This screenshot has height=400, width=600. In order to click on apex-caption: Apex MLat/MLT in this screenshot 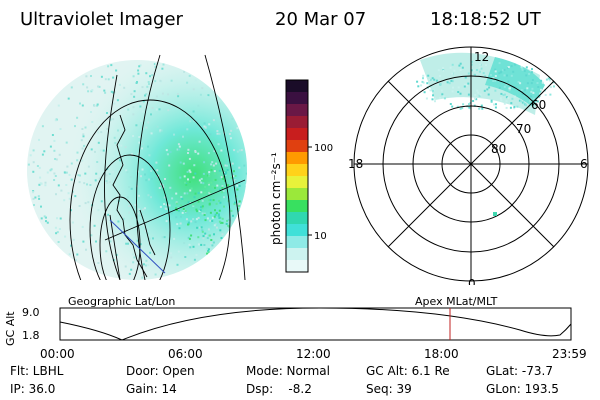, I will do `click(456, 301)`.